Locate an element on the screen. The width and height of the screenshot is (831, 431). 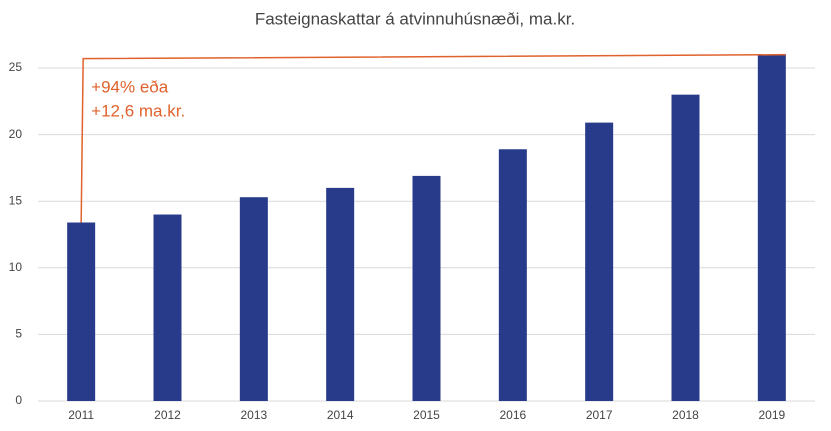
x-tick-label: 2013 is located at coordinates (253, 415).